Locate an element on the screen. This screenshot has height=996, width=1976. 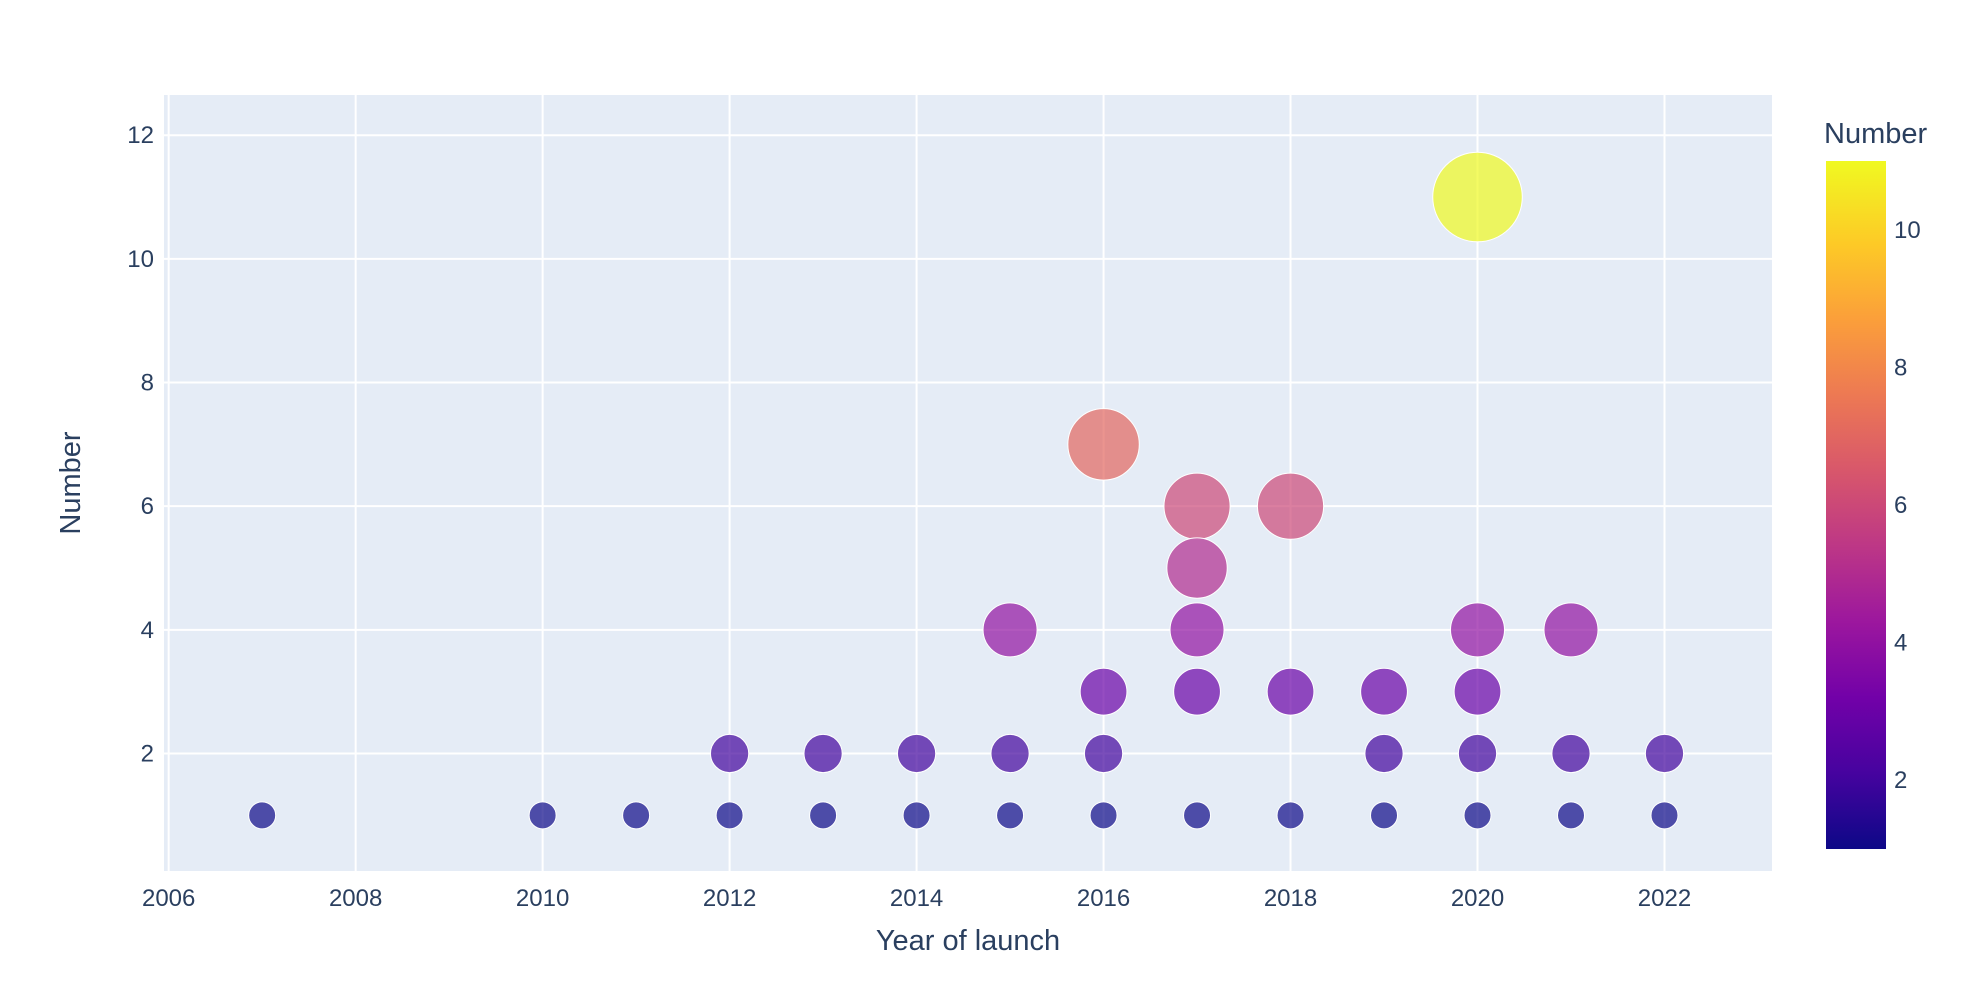
colorbar-tick-label: 4 is located at coordinates (1900, 643).